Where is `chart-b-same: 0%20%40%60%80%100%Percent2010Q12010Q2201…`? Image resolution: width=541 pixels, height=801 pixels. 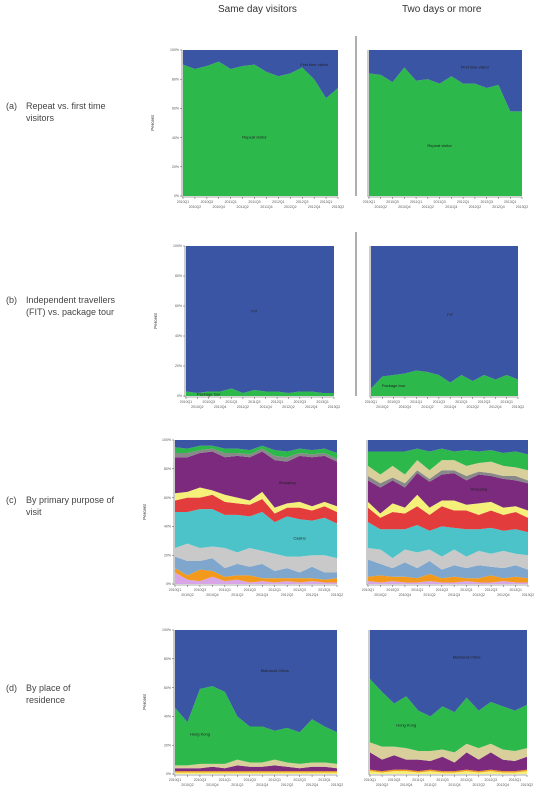
chart-b-same: 0%20%40%60%80%100%Percent2010Q12010Q2201… is located at coordinates (255, 320).